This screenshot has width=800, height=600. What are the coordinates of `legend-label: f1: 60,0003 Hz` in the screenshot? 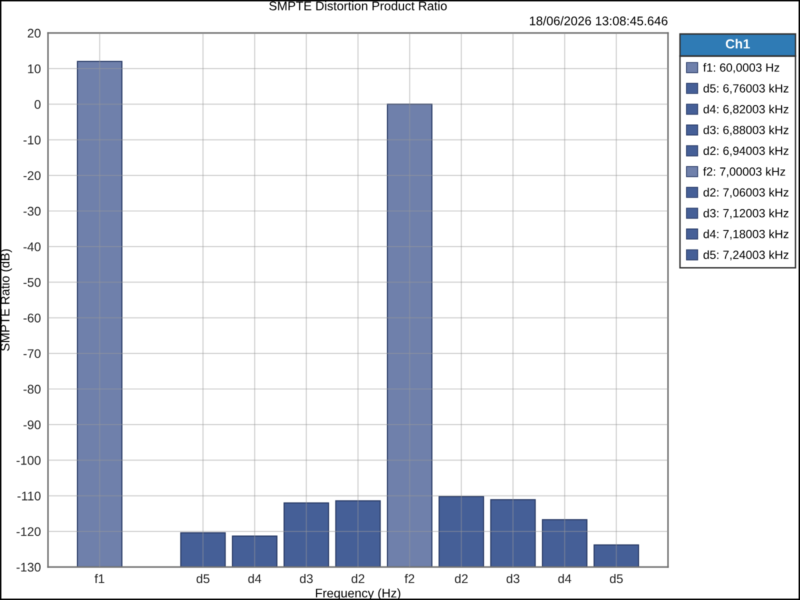 It's located at (741, 68).